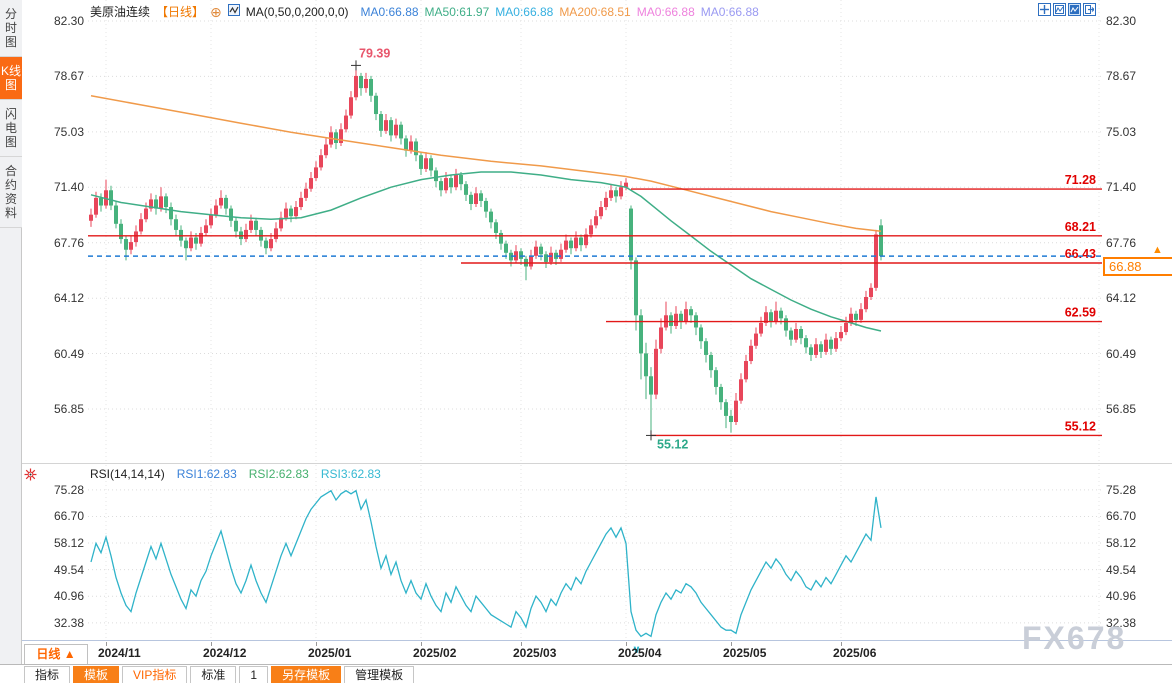 The width and height of the screenshot is (1172, 683). I want to click on bottom-tab-3: VIP指标, so click(155, 674).